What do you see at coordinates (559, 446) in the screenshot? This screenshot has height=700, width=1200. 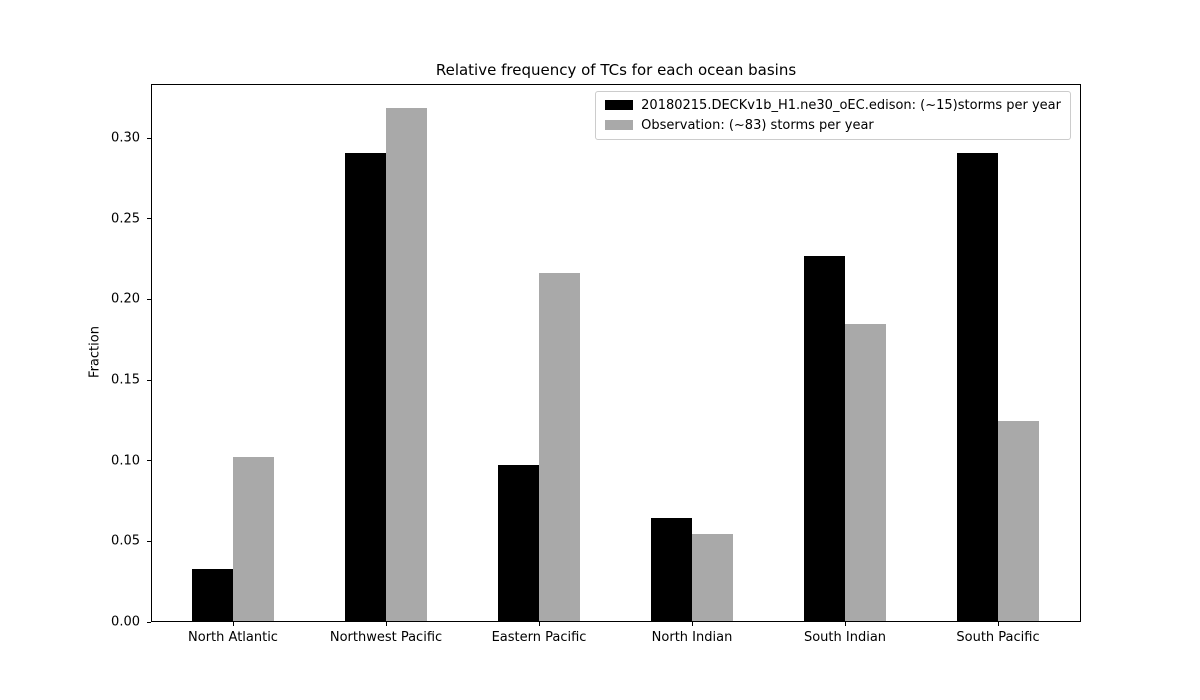 I see `bar-observation-eastern-pacific` at bounding box center [559, 446].